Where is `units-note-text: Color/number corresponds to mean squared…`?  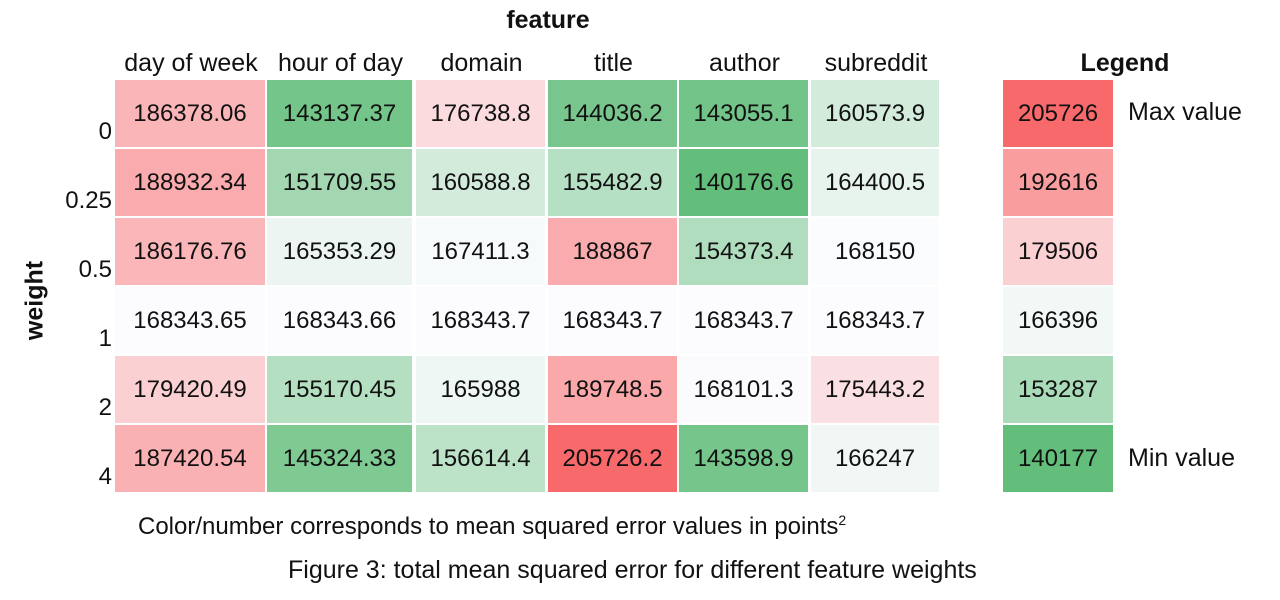
units-note-text: Color/number corresponds to mean squared… is located at coordinates (488, 526).